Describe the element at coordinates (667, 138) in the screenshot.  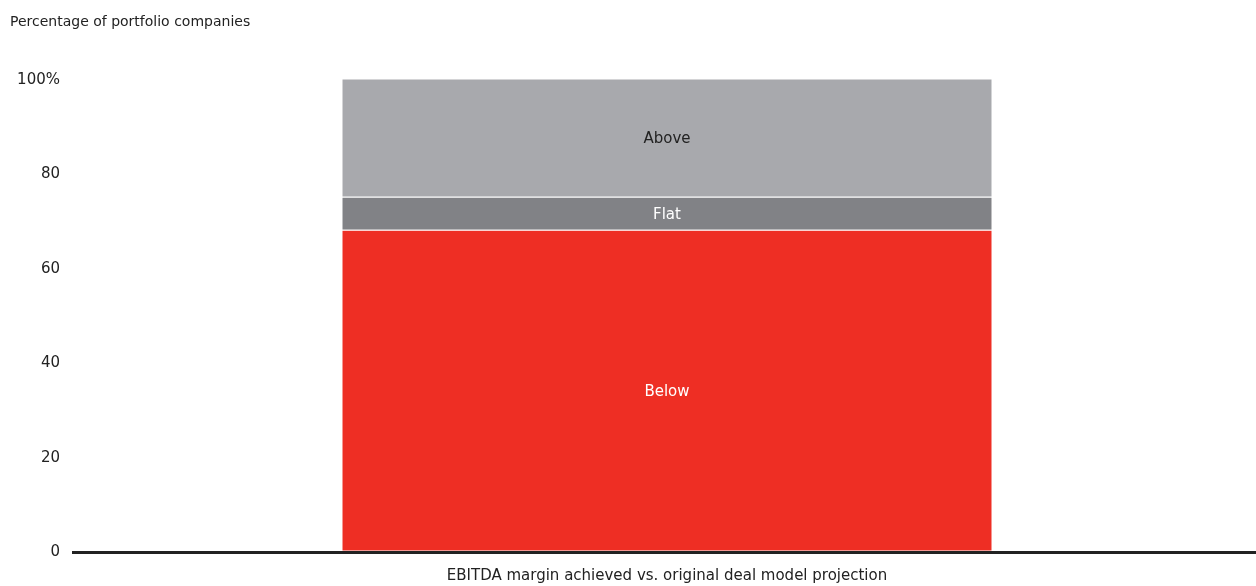
I see `series-label: Above` at that location.